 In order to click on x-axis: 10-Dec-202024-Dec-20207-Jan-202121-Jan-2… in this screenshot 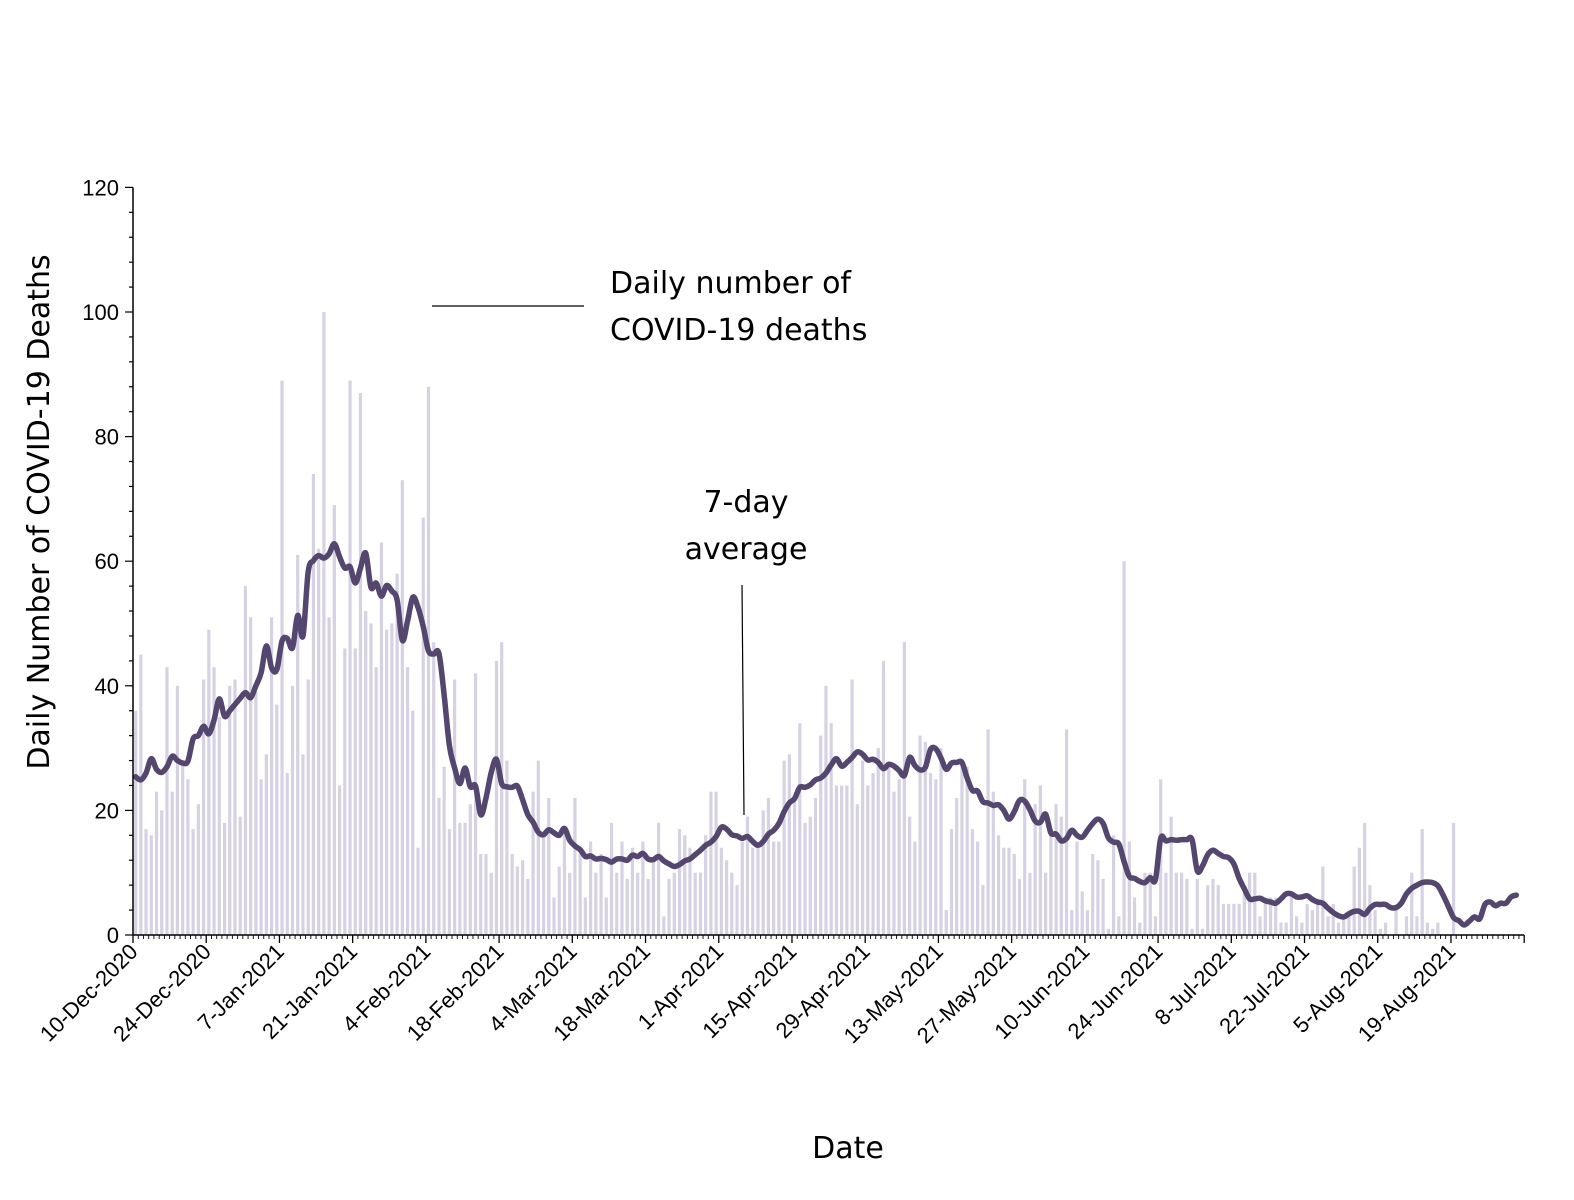, I will do `click(780, 991)`.